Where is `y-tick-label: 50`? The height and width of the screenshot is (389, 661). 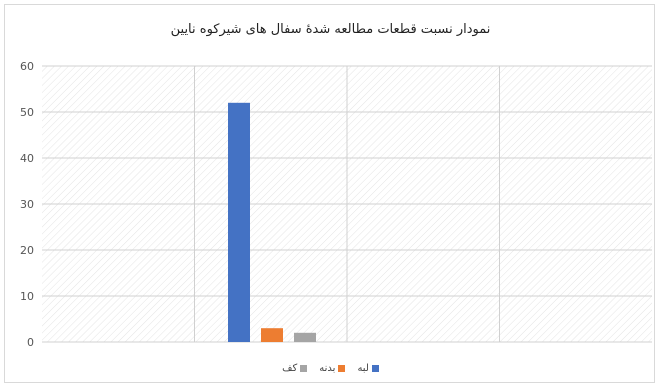
y-tick-label: 50 is located at coordinates (27, 112).